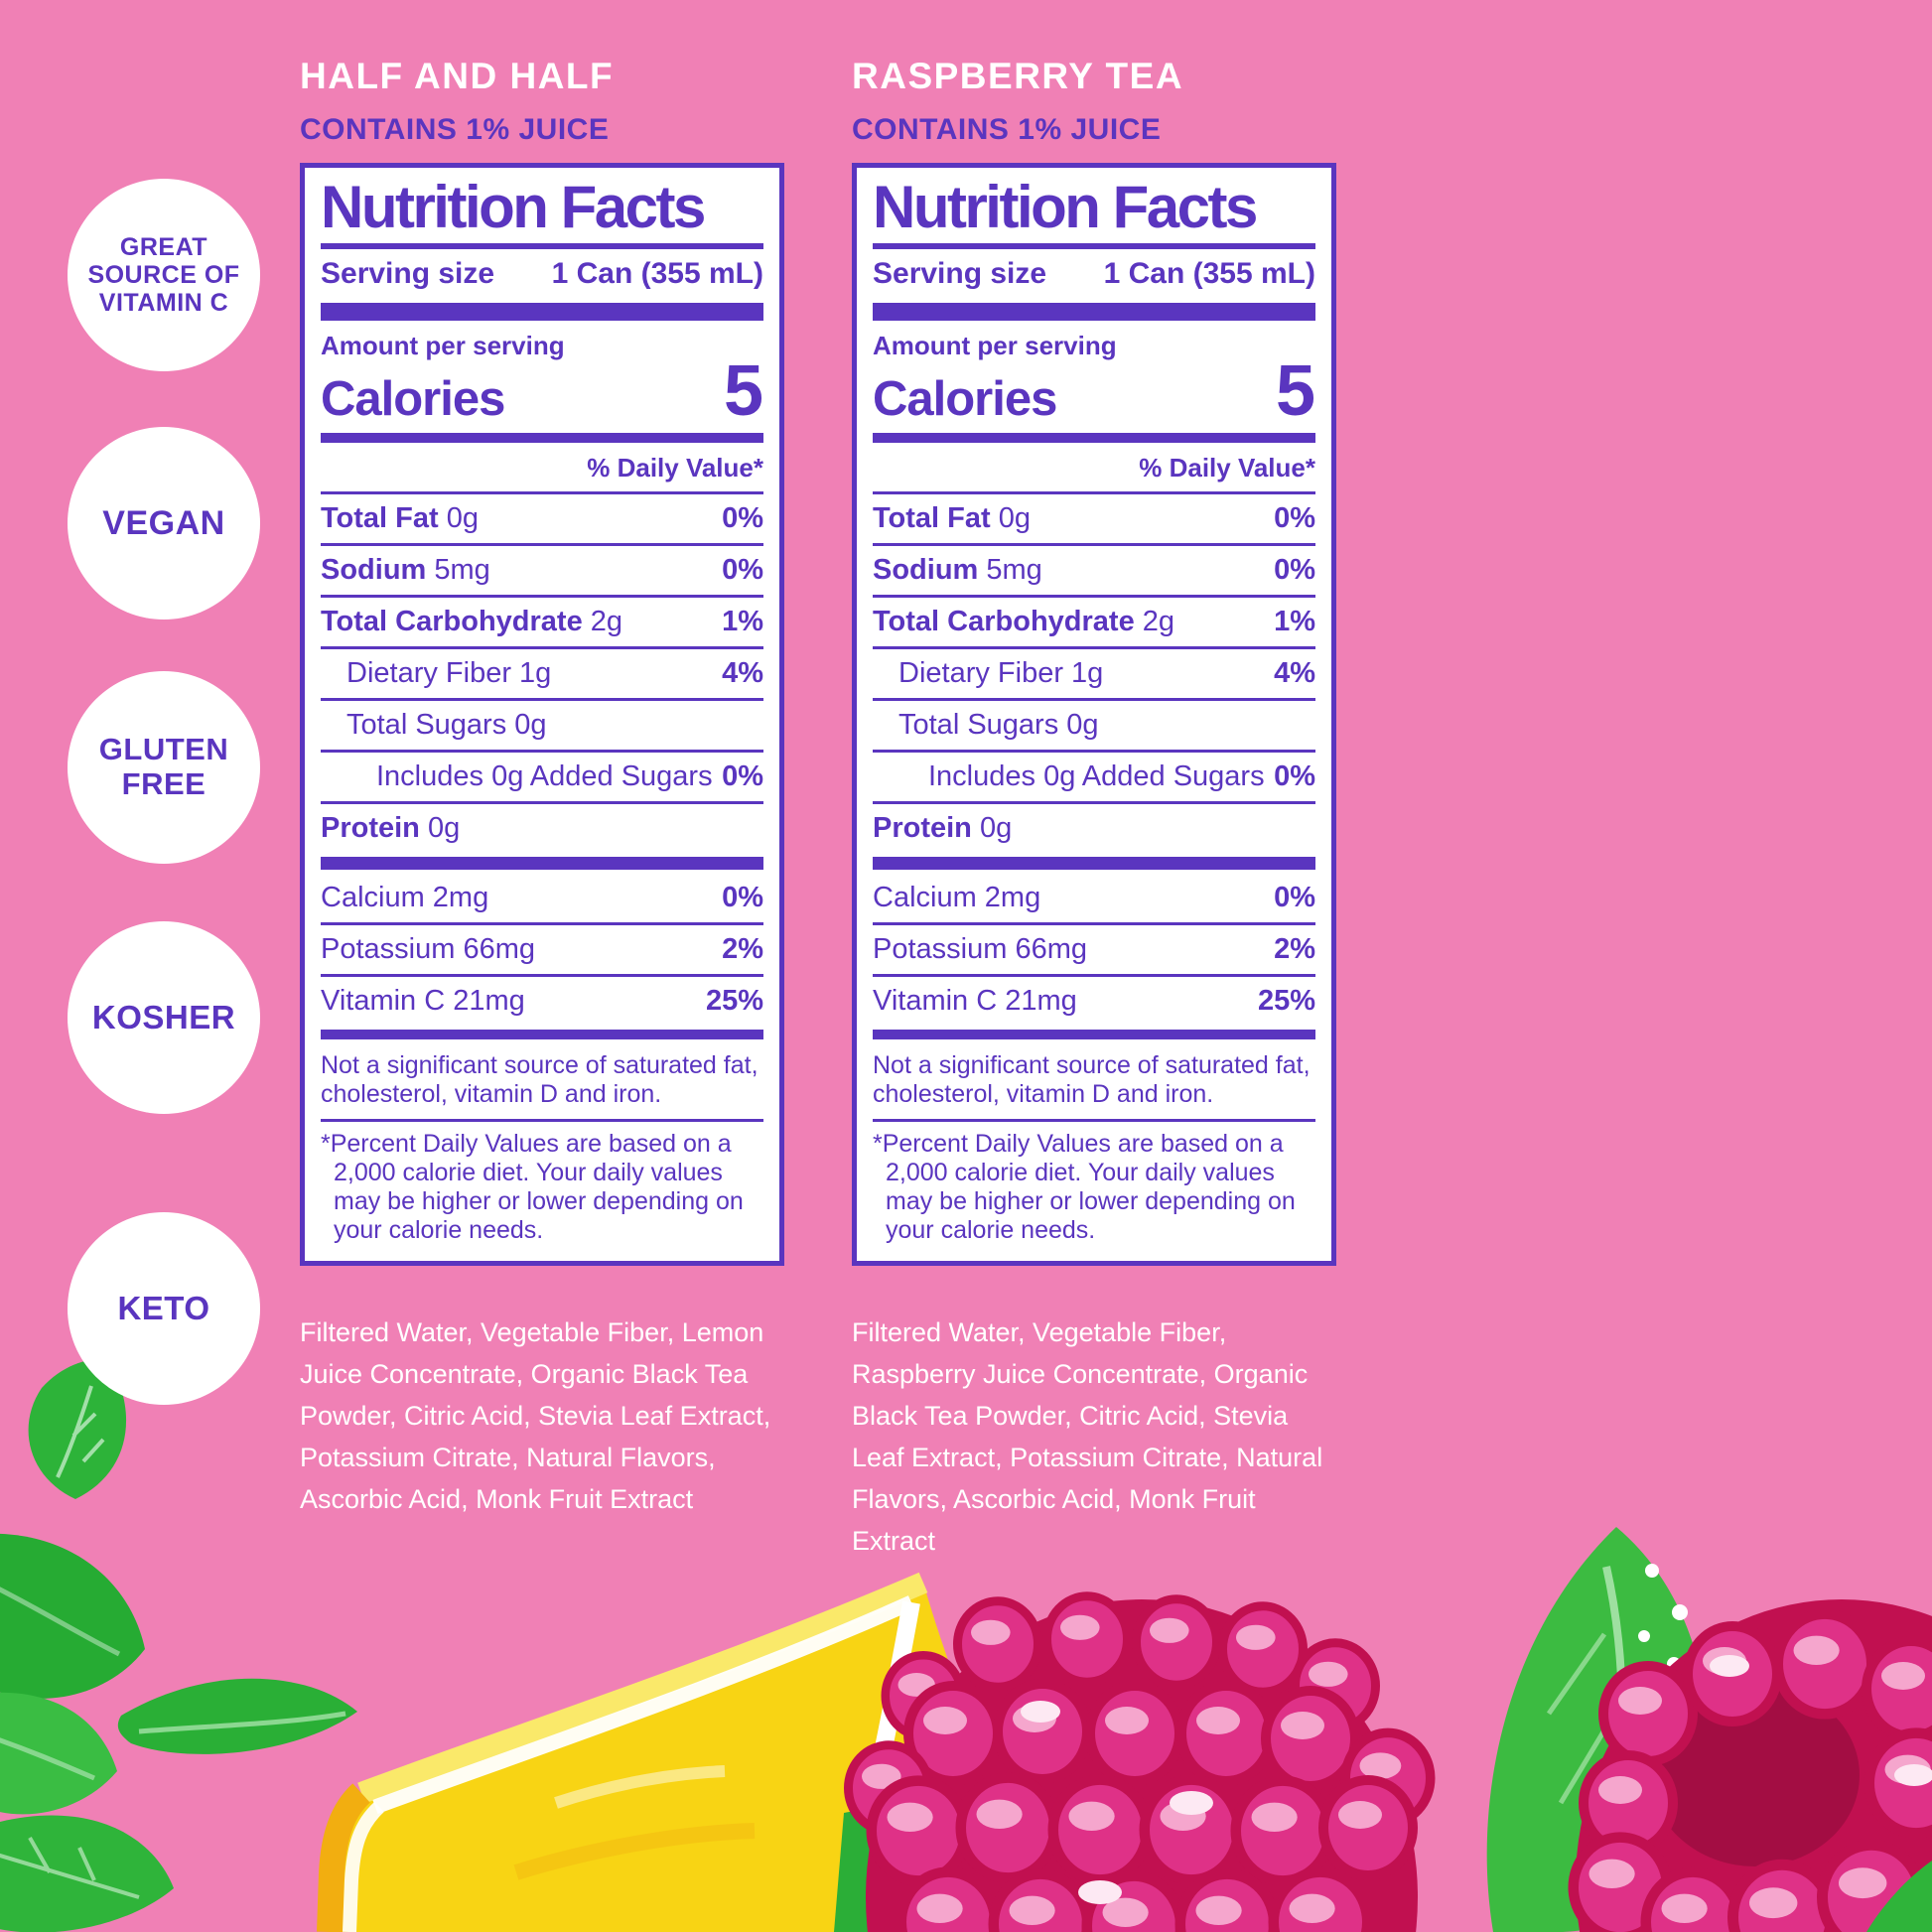  Describe the element at coordinates (178, 1645) in the screenshot. I see `tea-leaves-left-icon` at that location.